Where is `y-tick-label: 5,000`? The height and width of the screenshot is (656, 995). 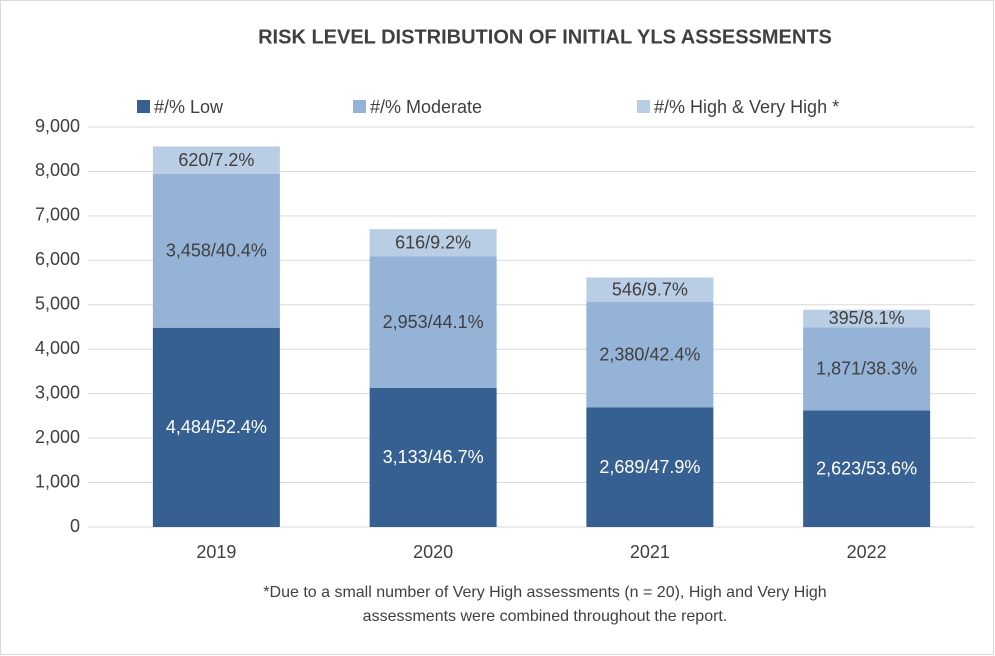
y-tick-label: 5,000 is located at coordinates (57, 304).